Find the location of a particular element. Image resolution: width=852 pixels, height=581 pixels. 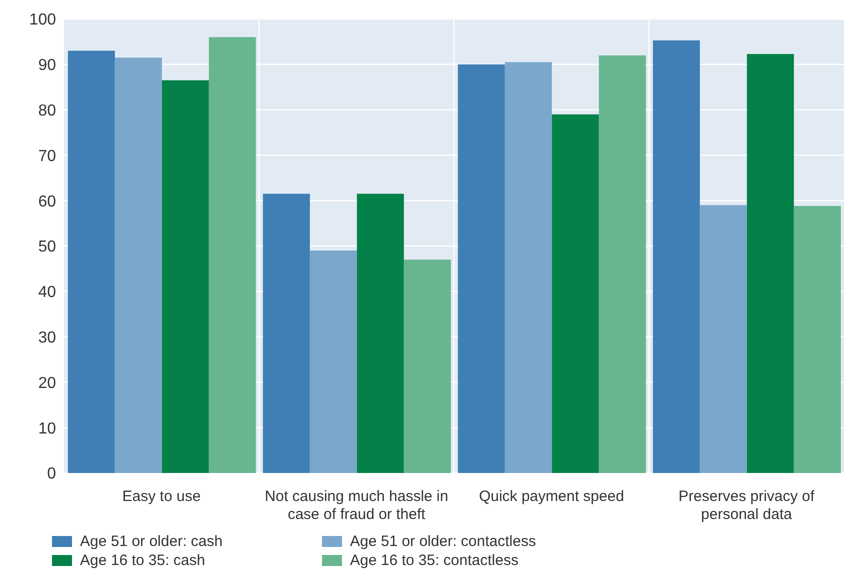

x-tick-label: Not causing much hassle in case of fraud or theft is located at coordinates (356, 505).